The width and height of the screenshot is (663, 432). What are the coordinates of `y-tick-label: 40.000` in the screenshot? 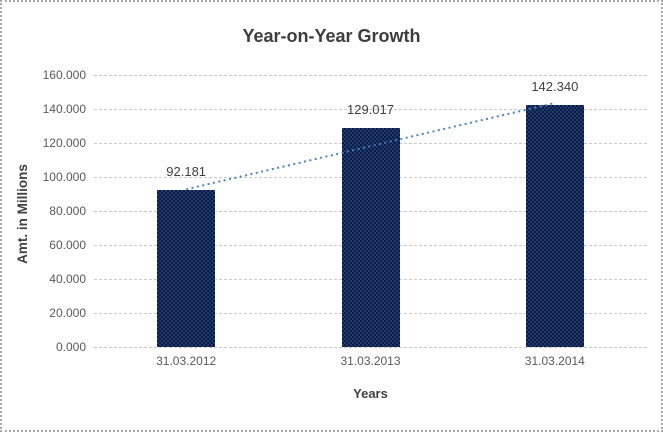 It's located at (67, 279).